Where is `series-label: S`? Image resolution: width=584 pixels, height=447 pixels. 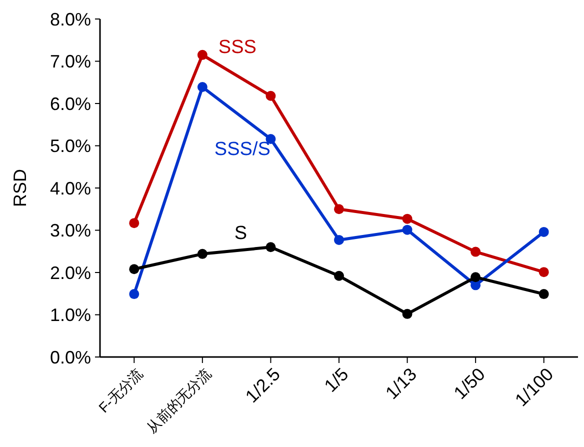
series-label: S is located at coordinates (241, 233).